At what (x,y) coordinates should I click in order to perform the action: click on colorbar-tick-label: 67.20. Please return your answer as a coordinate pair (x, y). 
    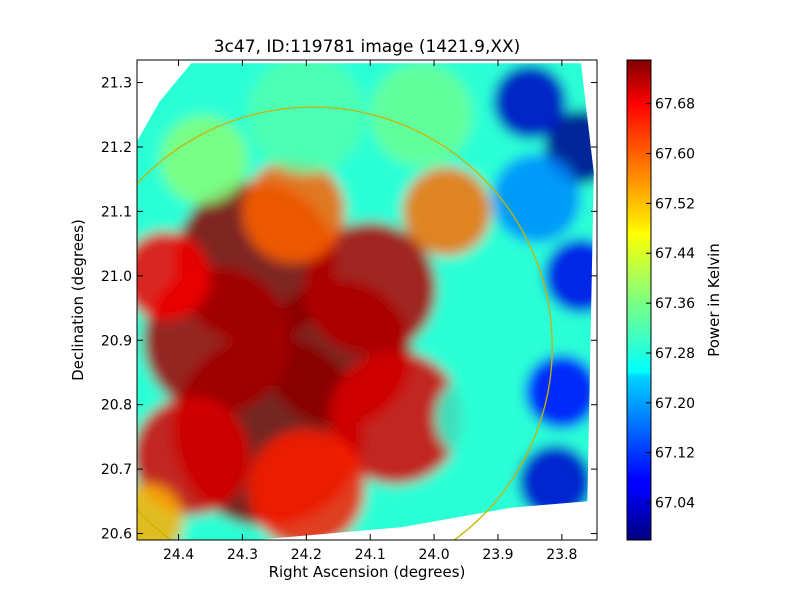
    Looking at the image, I should click on (675, 404).